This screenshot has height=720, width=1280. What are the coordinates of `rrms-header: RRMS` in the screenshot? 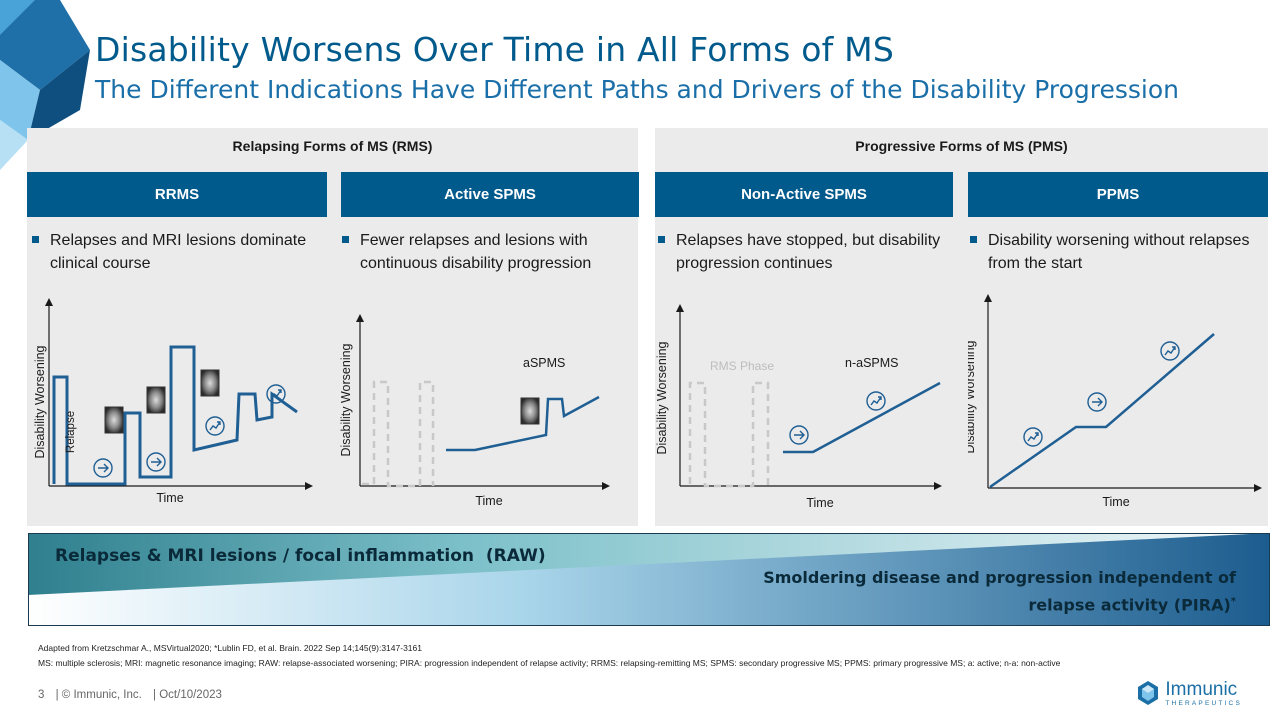 It's located at (177, 194).